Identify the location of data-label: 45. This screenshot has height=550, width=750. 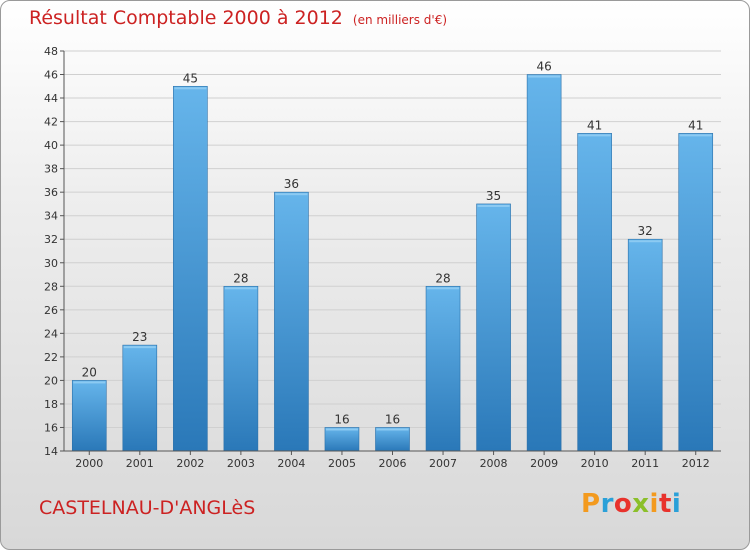
(190, 78).